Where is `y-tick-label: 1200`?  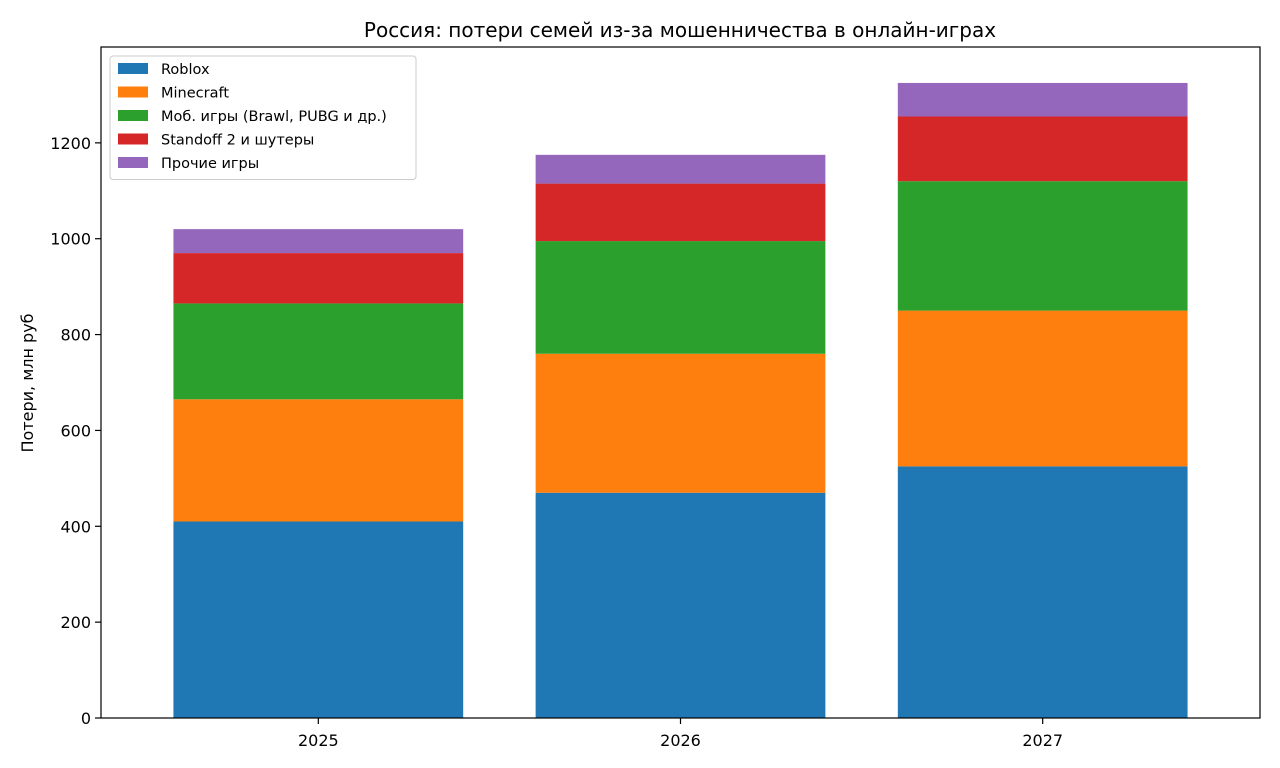 y-tick-label: 1200 is located at coordinates (70, 143).